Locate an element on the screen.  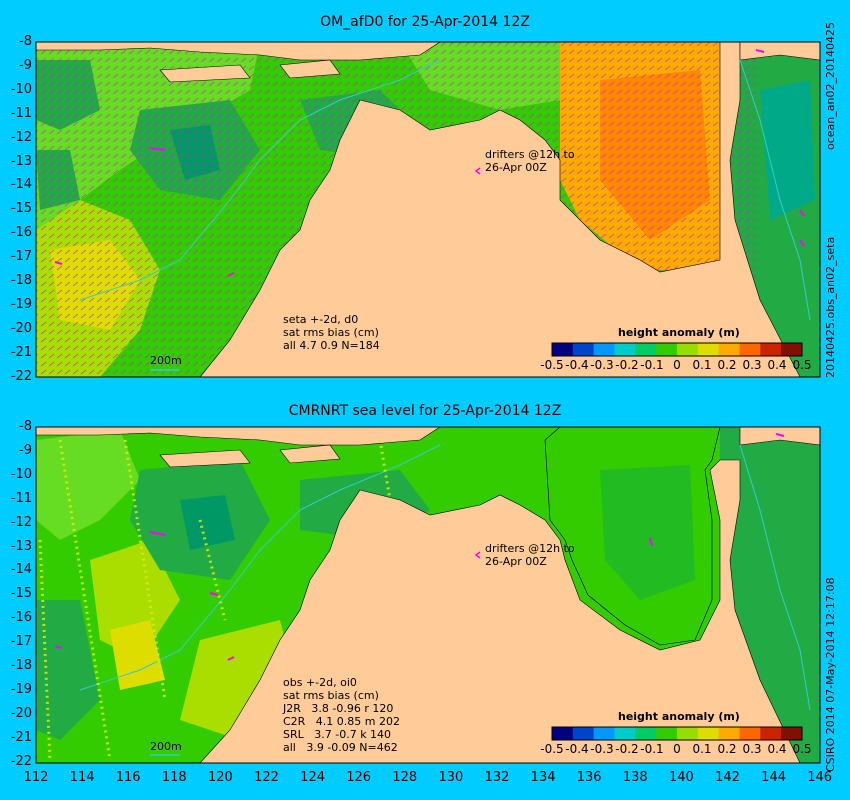
panel-2-lat-tick: -11 is located at coordinates (21, 498).